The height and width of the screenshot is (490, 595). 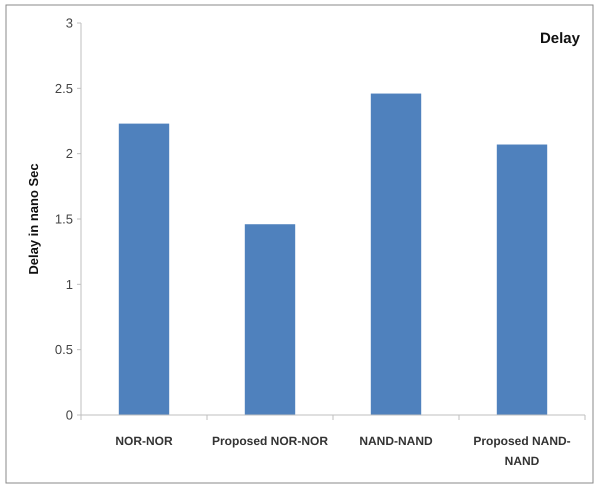 I want to click on x-tick-label: Proposed NAND-NAND, so click(x=522, y=451).